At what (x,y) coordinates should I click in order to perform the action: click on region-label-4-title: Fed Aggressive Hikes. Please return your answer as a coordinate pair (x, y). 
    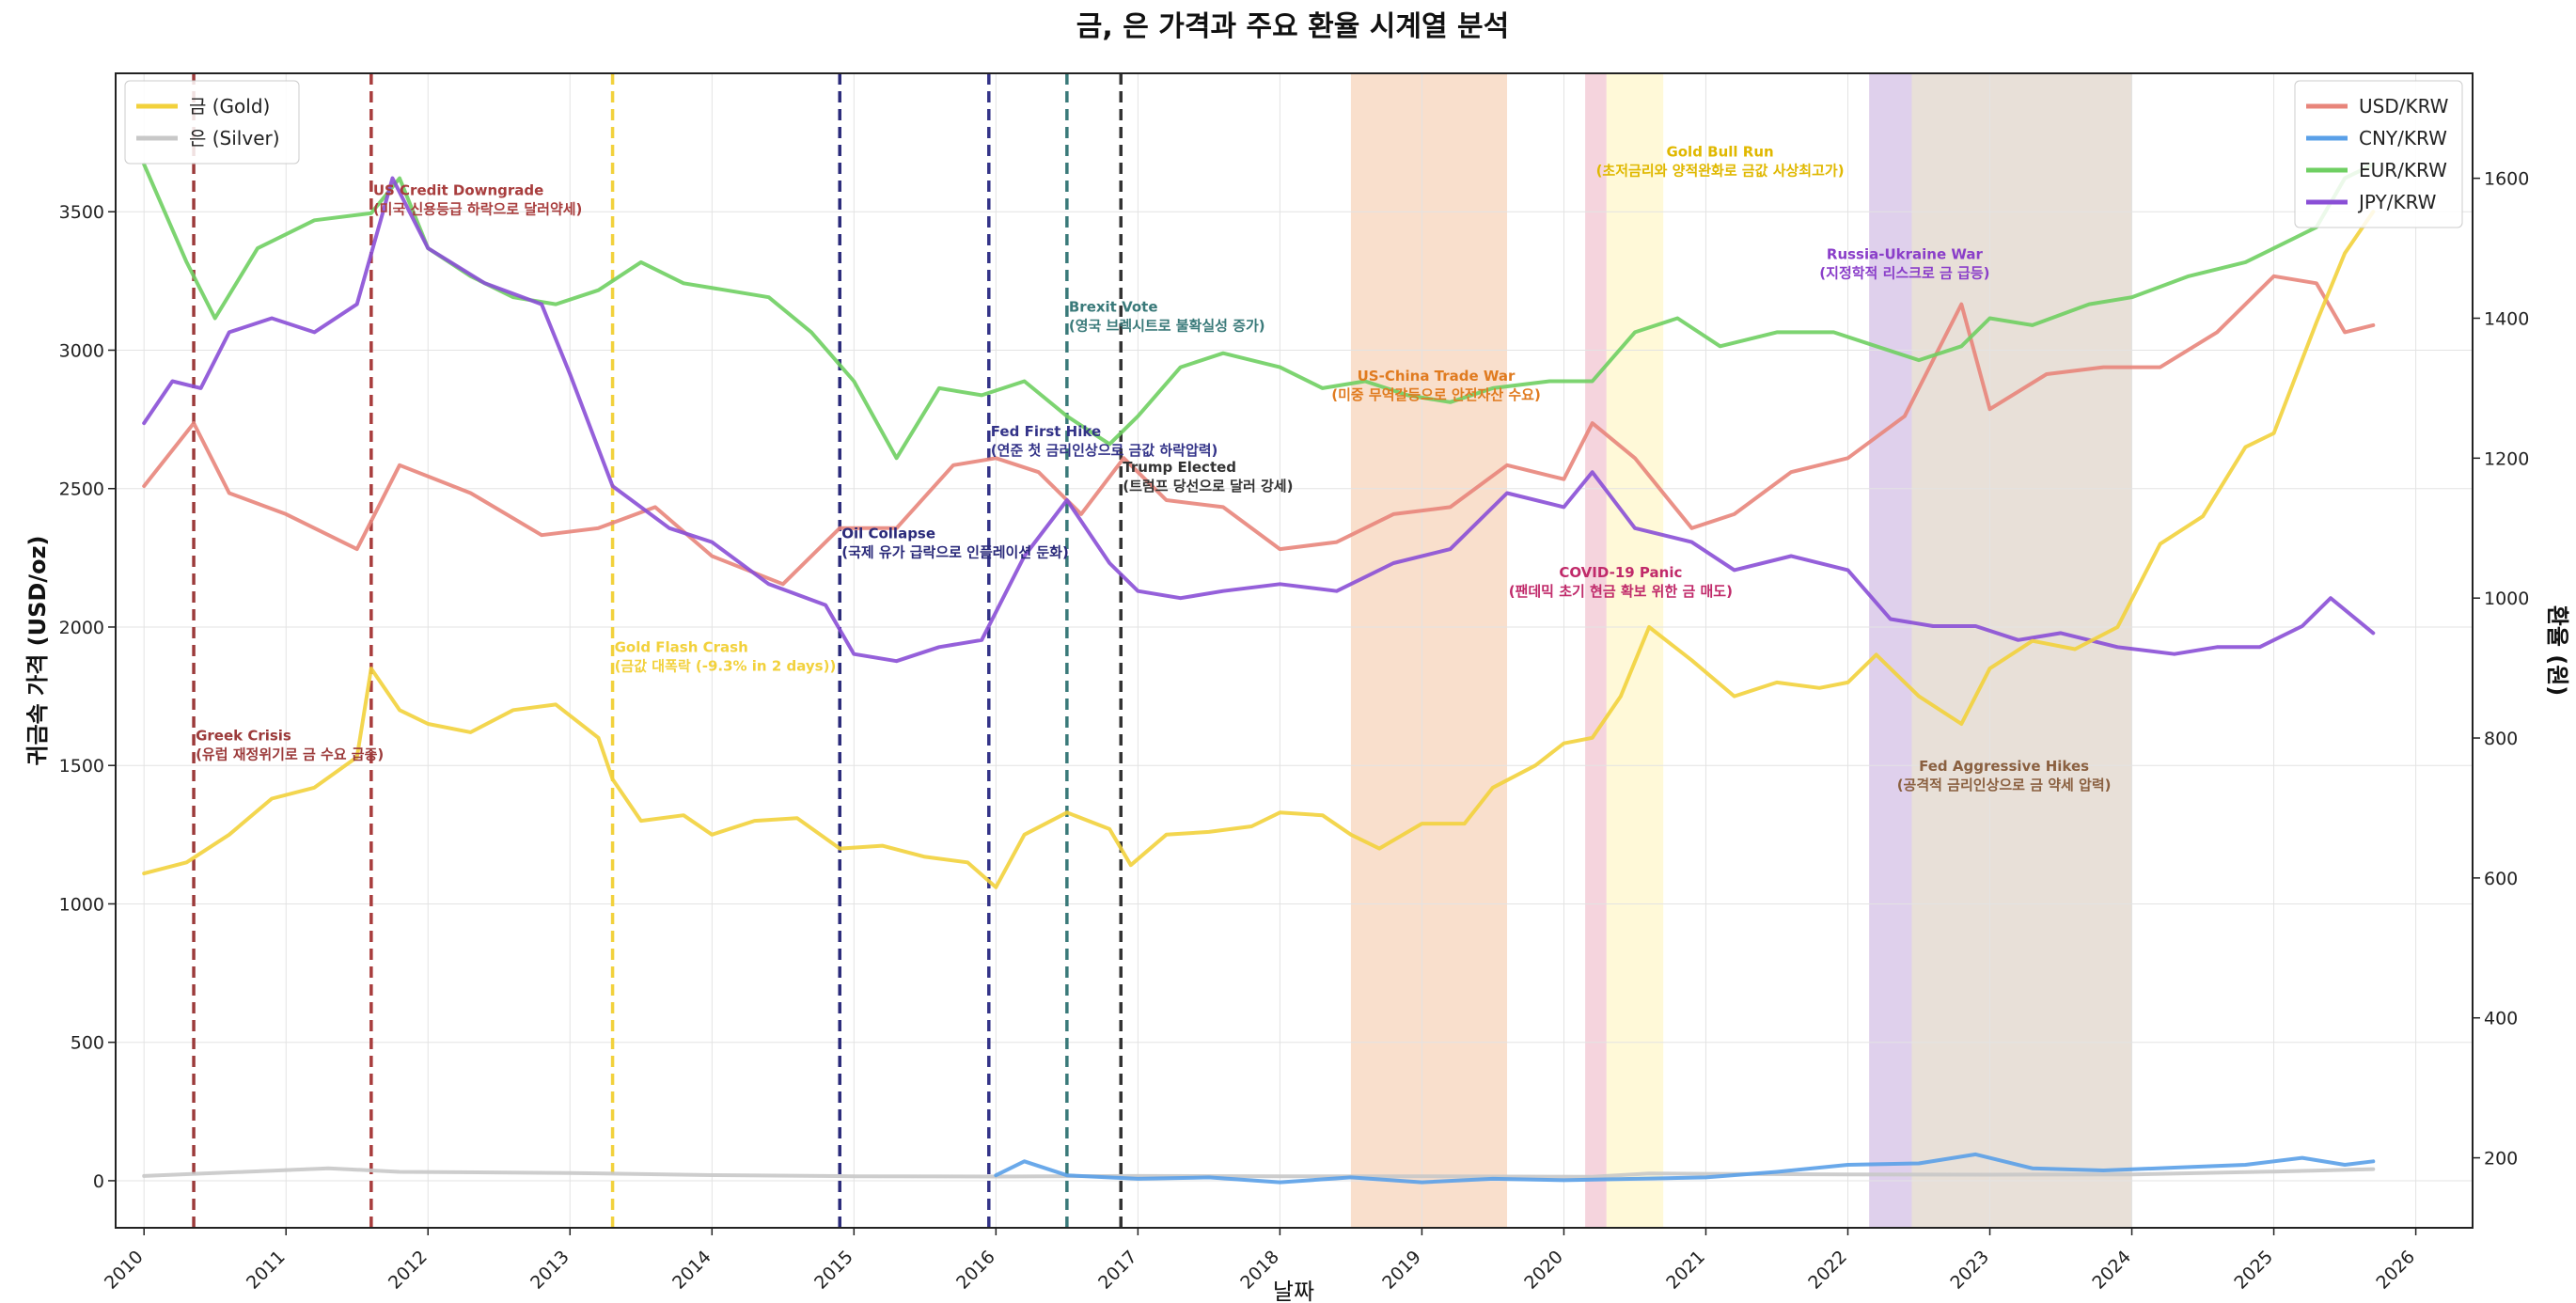
    Looking at the image, I should click on (2004, 766).